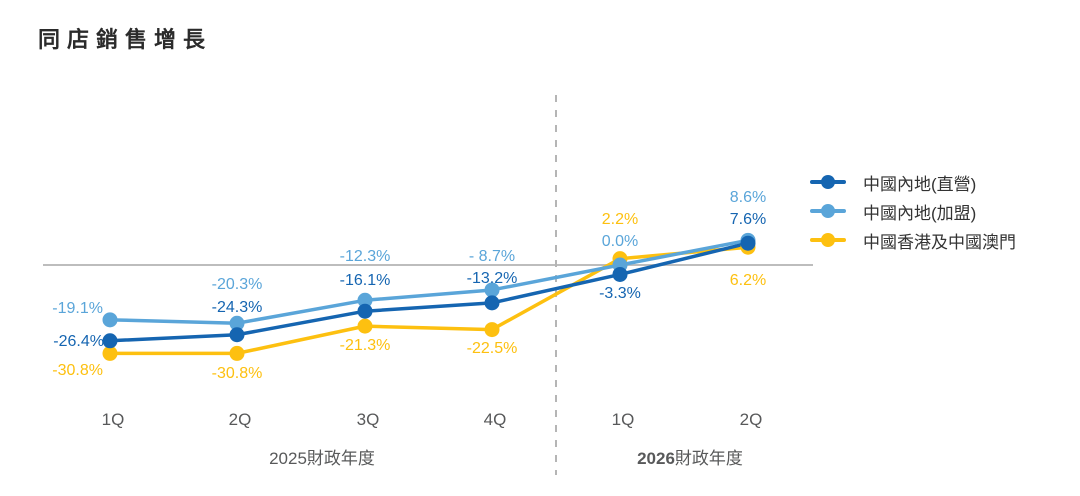 This screenshot has width=1080, height=496. I want to click on data-point-label: 7.6%, so click(748, 219).